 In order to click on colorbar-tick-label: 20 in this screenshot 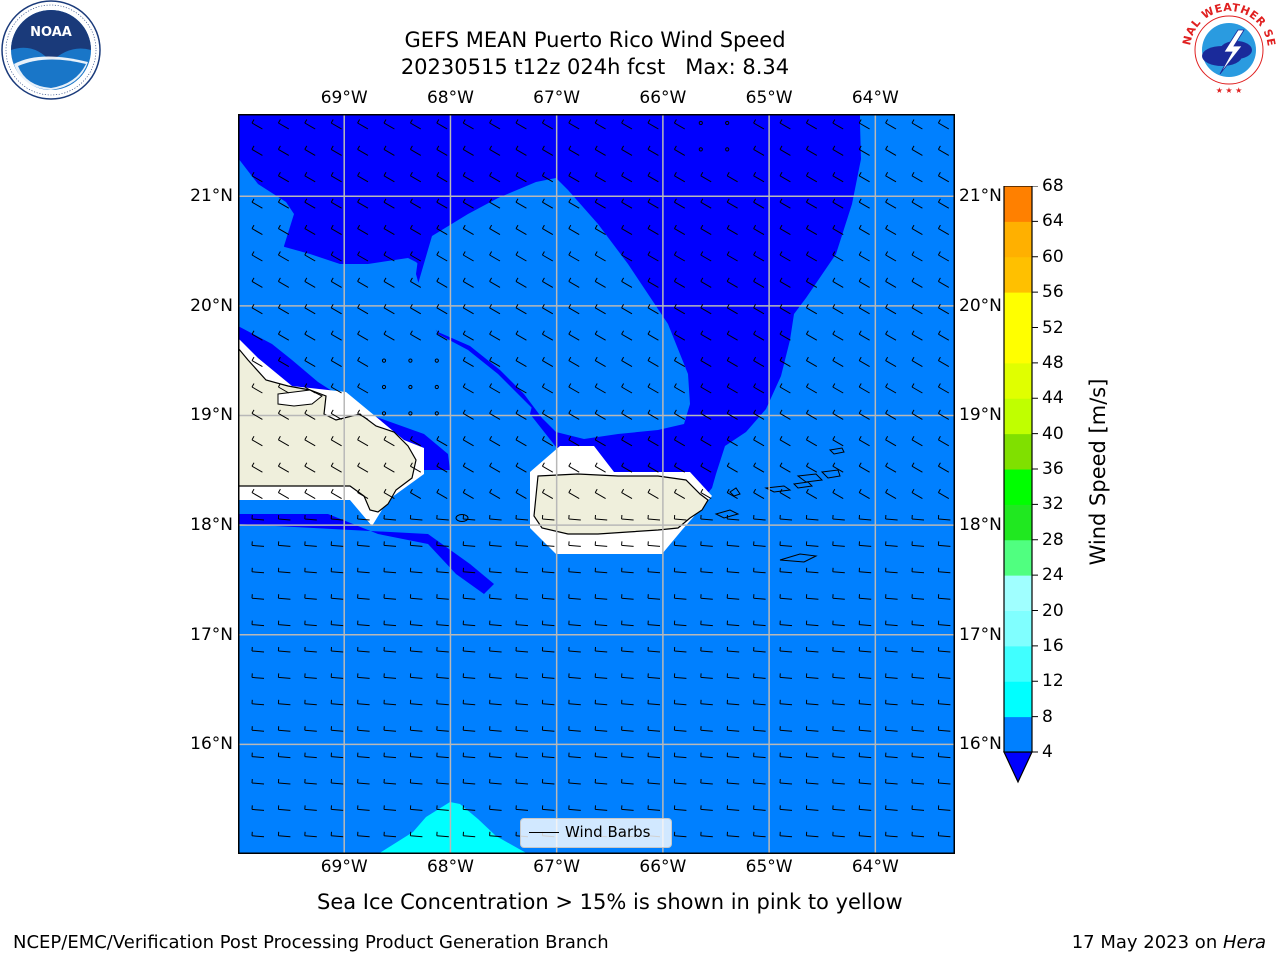, I will do `click(1053, 610)`.